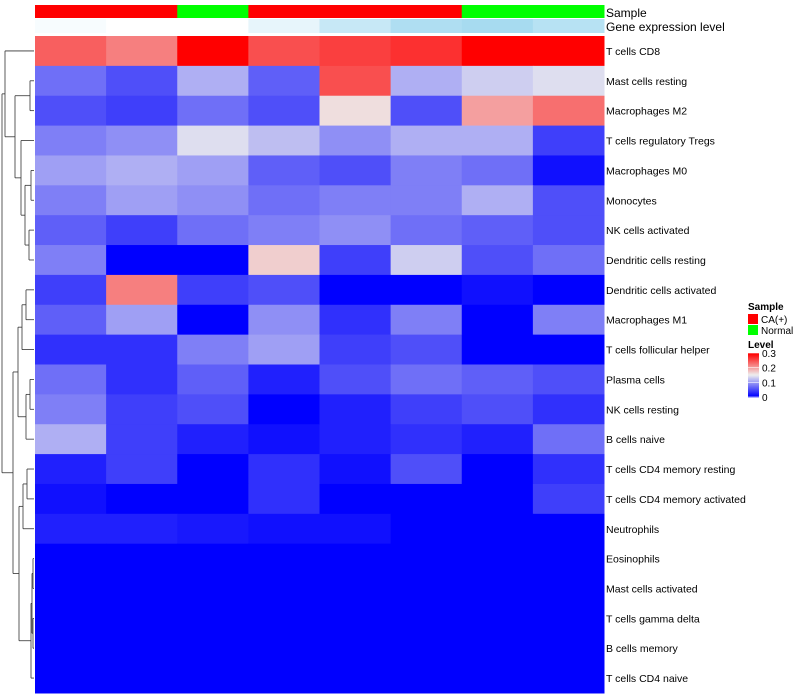  Describe the element at coordinates (647, 679) in the screenshot. I see `row-label: T cells CD4 naive` at that location.